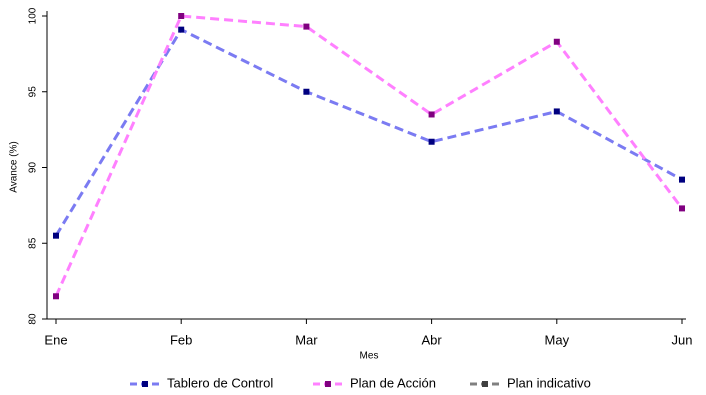  Describe the element at coordinates (33, 92) in the screenshot. I see `y-tick-label: 95` at that location.